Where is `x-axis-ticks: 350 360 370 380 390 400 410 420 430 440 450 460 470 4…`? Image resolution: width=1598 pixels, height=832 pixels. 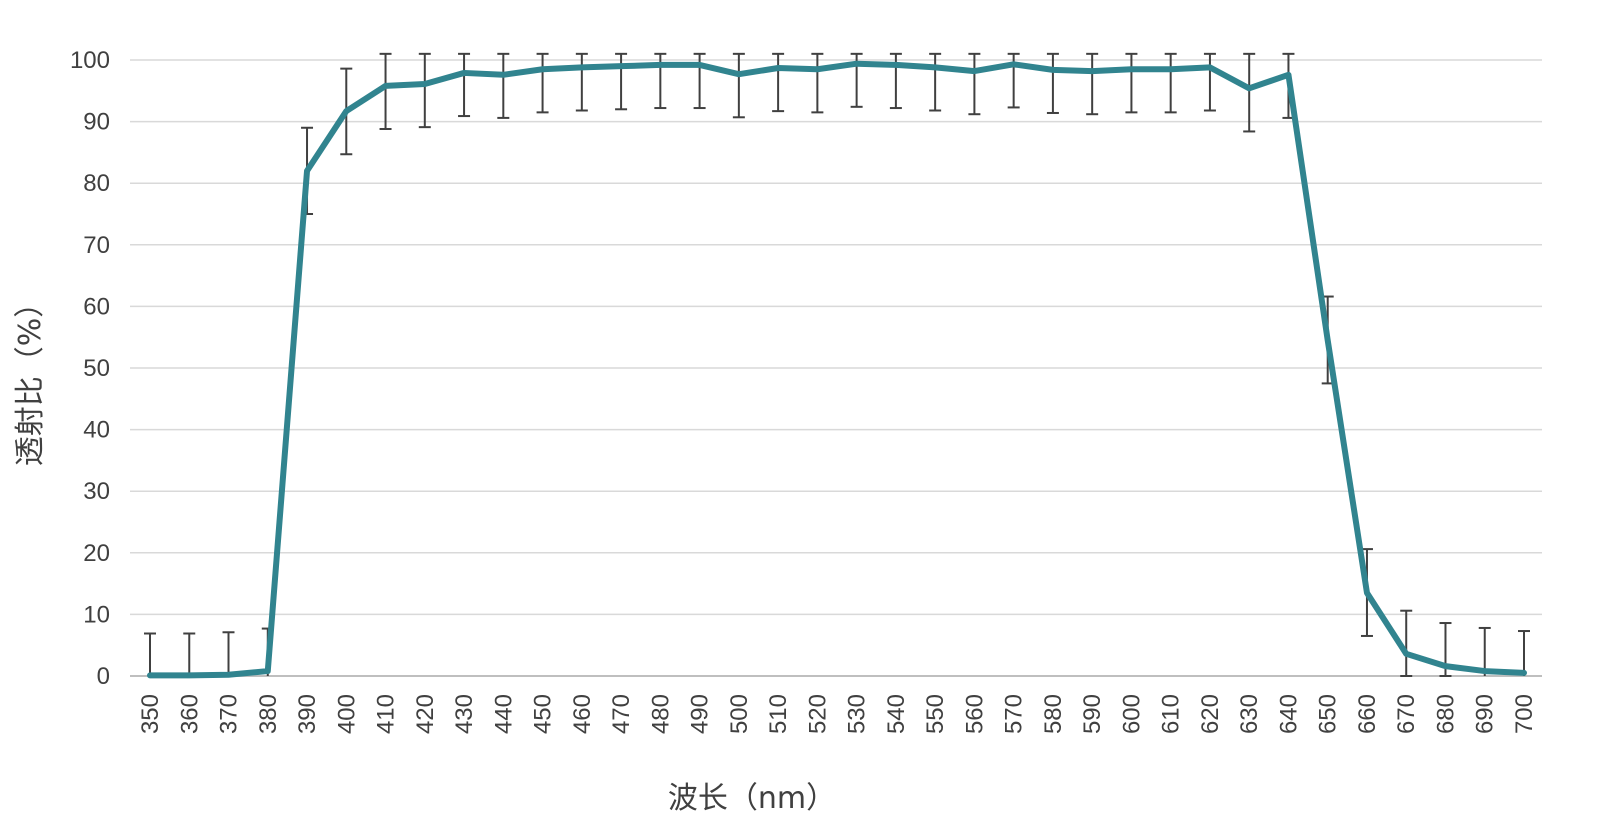 x-axis-ticks: 350 360 370 380 390 400 410 420 430 440 450 460 470 4… is located at coordinates (837, 714).